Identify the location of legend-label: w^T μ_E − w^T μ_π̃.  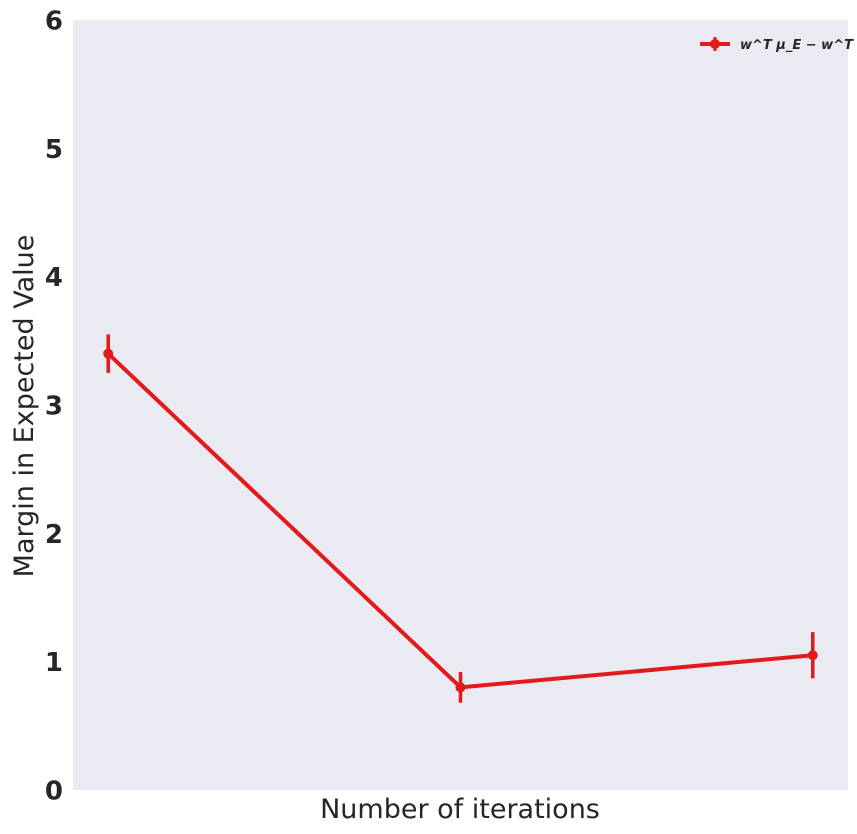
(798, 45).